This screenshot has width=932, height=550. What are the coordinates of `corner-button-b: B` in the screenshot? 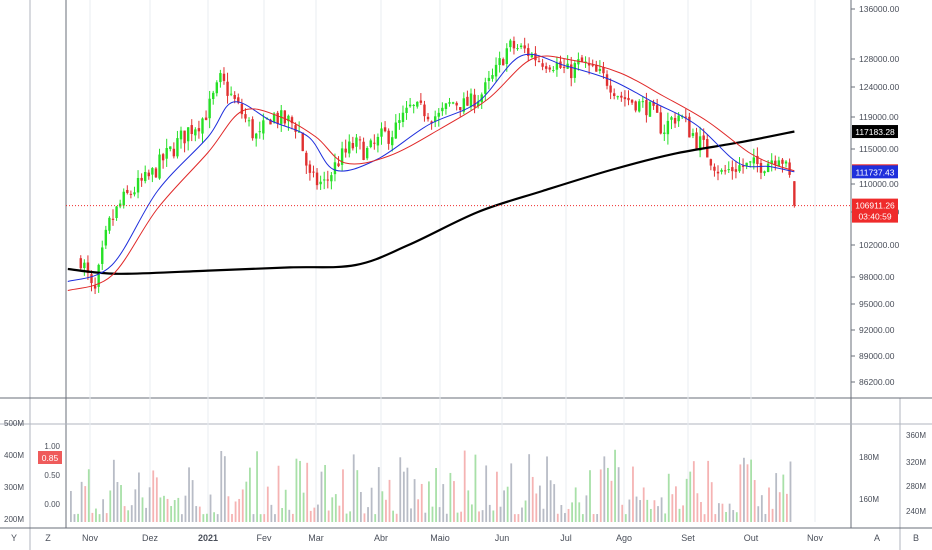 It's located at (916, 538).